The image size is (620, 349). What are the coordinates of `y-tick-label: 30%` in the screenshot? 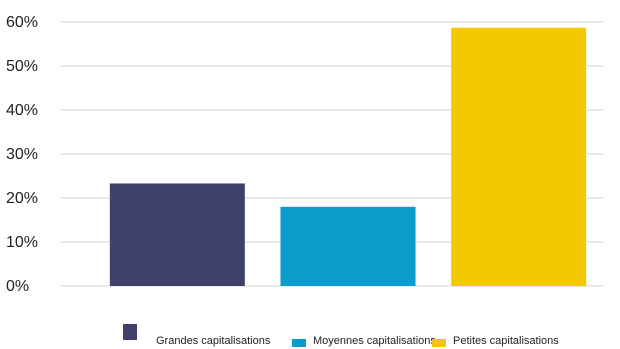 It's located at (22, 154).